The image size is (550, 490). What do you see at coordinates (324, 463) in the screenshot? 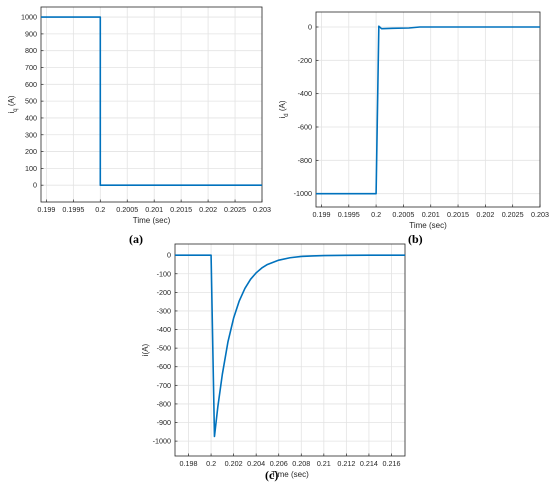
I see `x-tick-label: 0.21` at bounding box center [324, 463].